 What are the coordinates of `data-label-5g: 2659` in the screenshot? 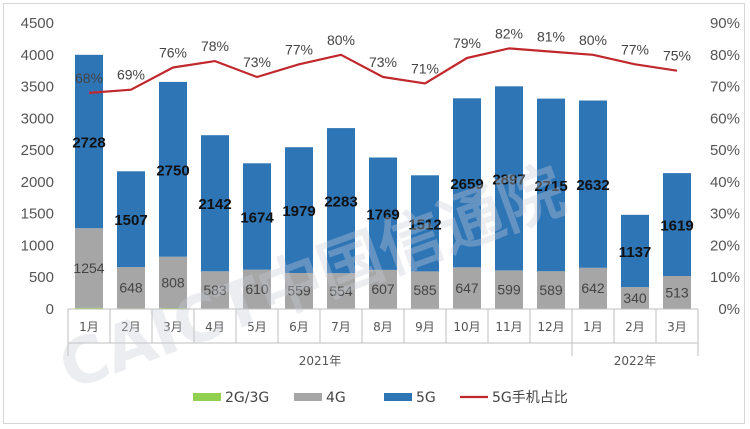 It's located at (466, 184).